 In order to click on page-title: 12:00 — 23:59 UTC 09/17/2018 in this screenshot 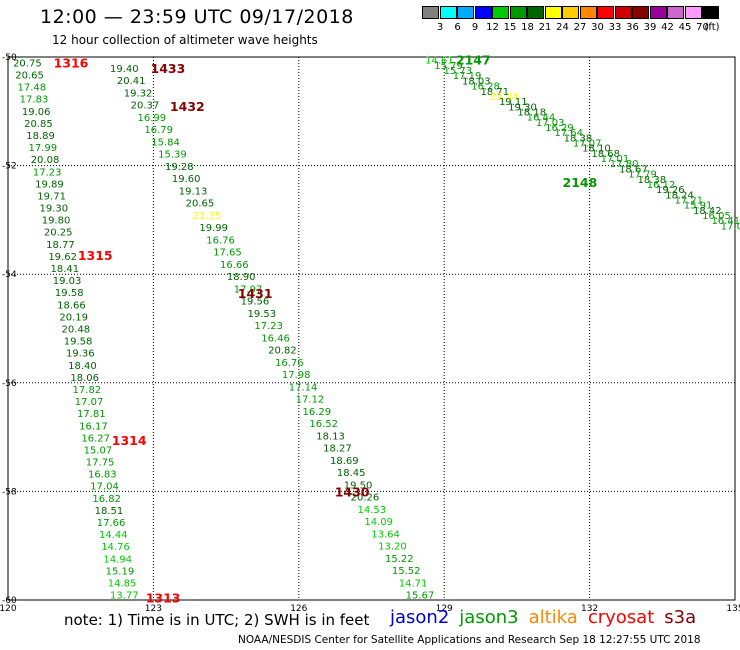, I will do `click(197, 17)`.